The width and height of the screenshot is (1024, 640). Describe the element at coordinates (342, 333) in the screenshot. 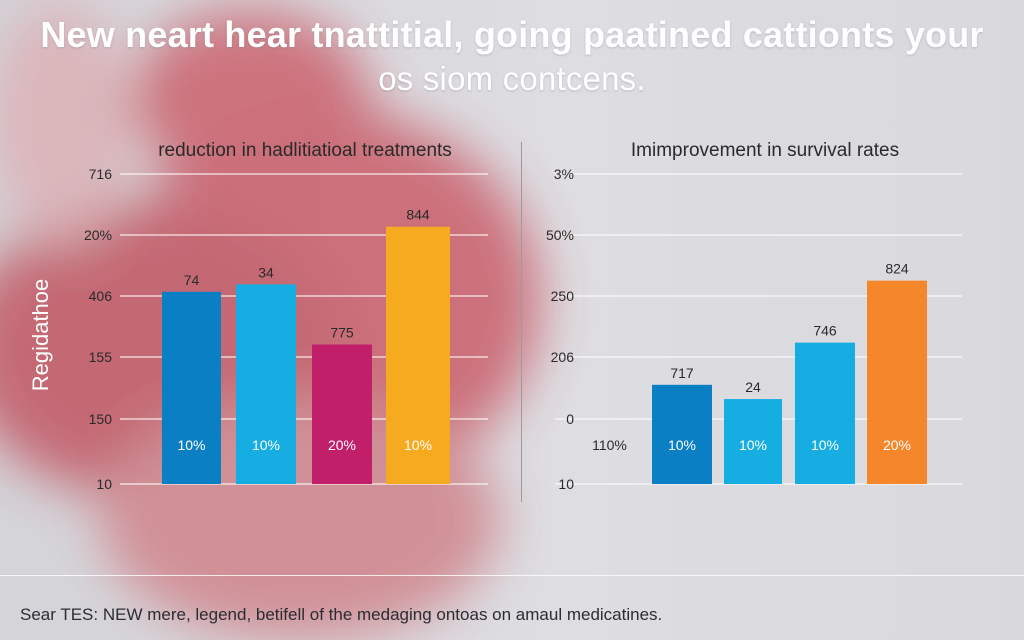

I see `data-label: 775` at that location.